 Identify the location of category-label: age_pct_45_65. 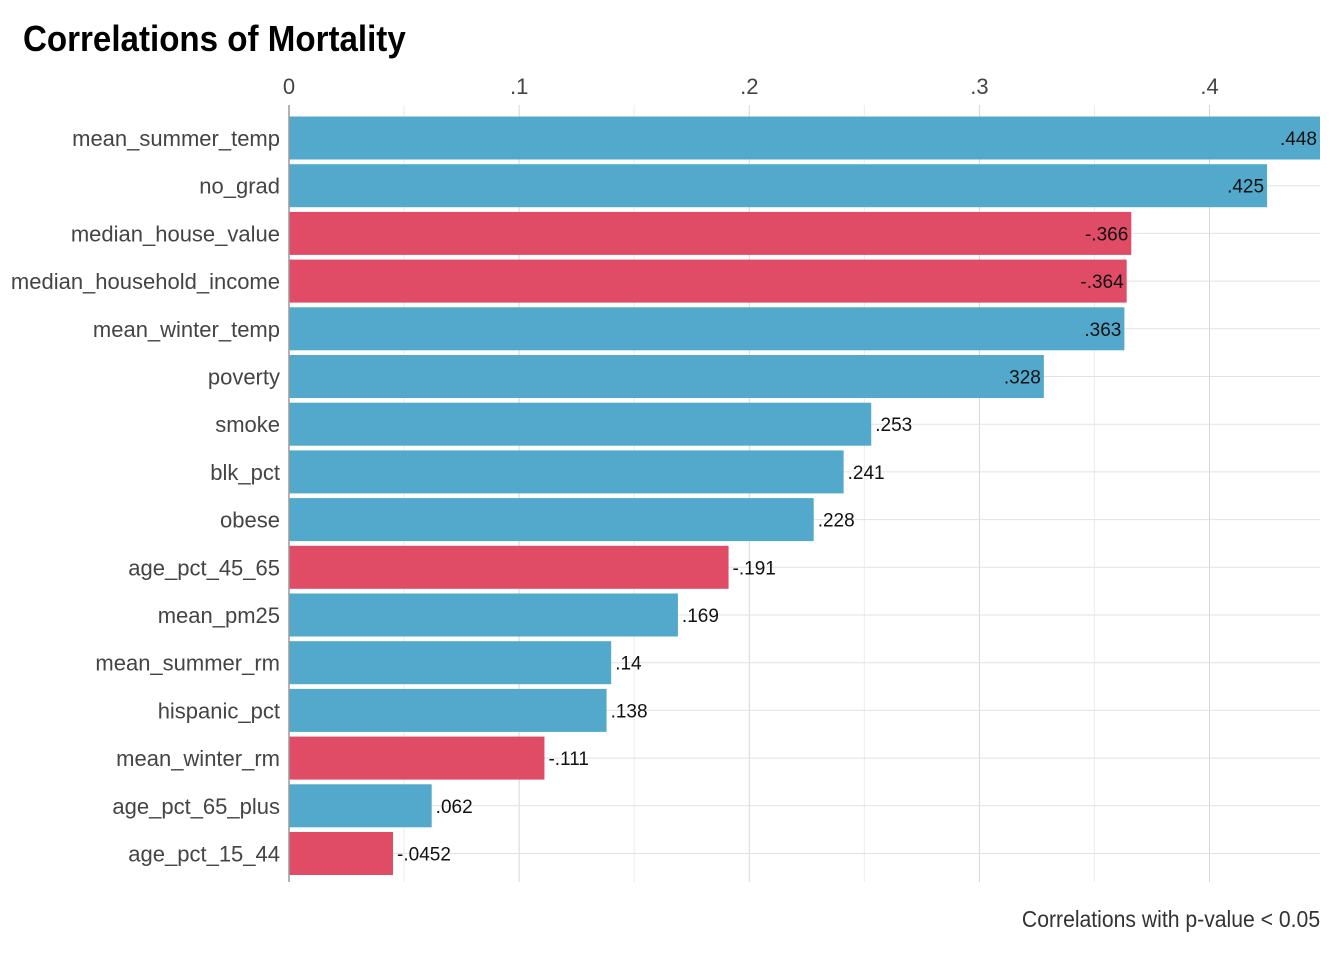
(204, 567).